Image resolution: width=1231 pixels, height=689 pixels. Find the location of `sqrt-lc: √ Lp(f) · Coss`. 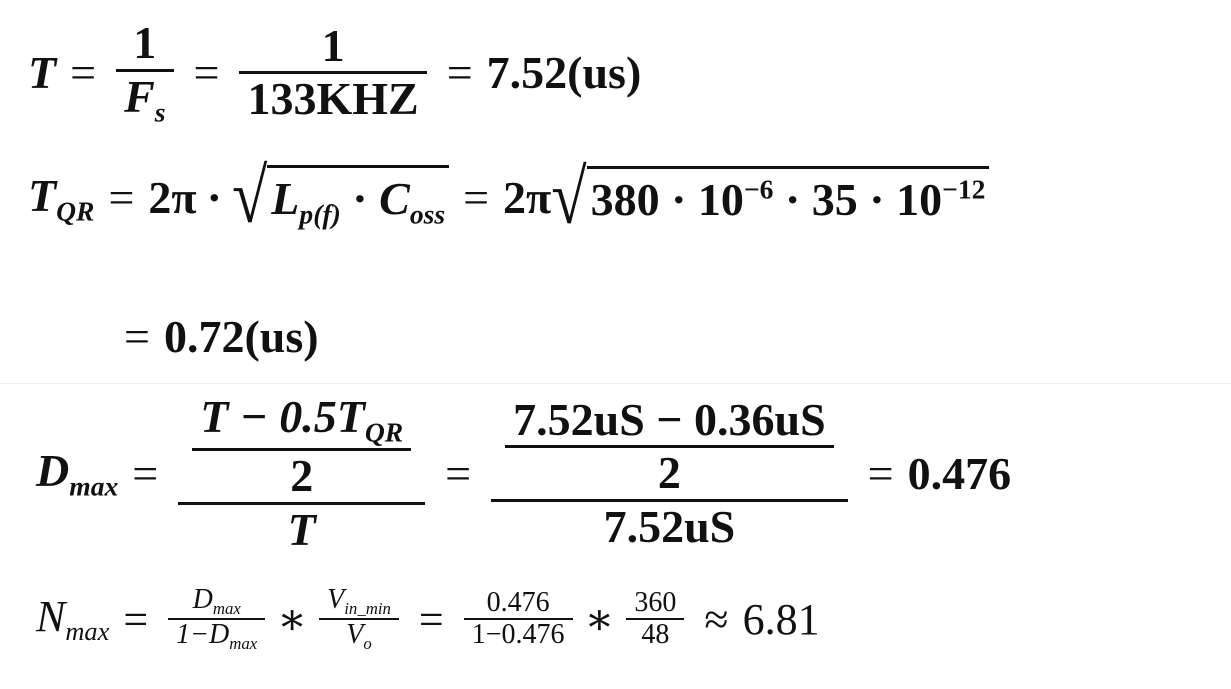

sqrt-lc: √ Lp(f) · Coss is located at coordinates (341, 196).